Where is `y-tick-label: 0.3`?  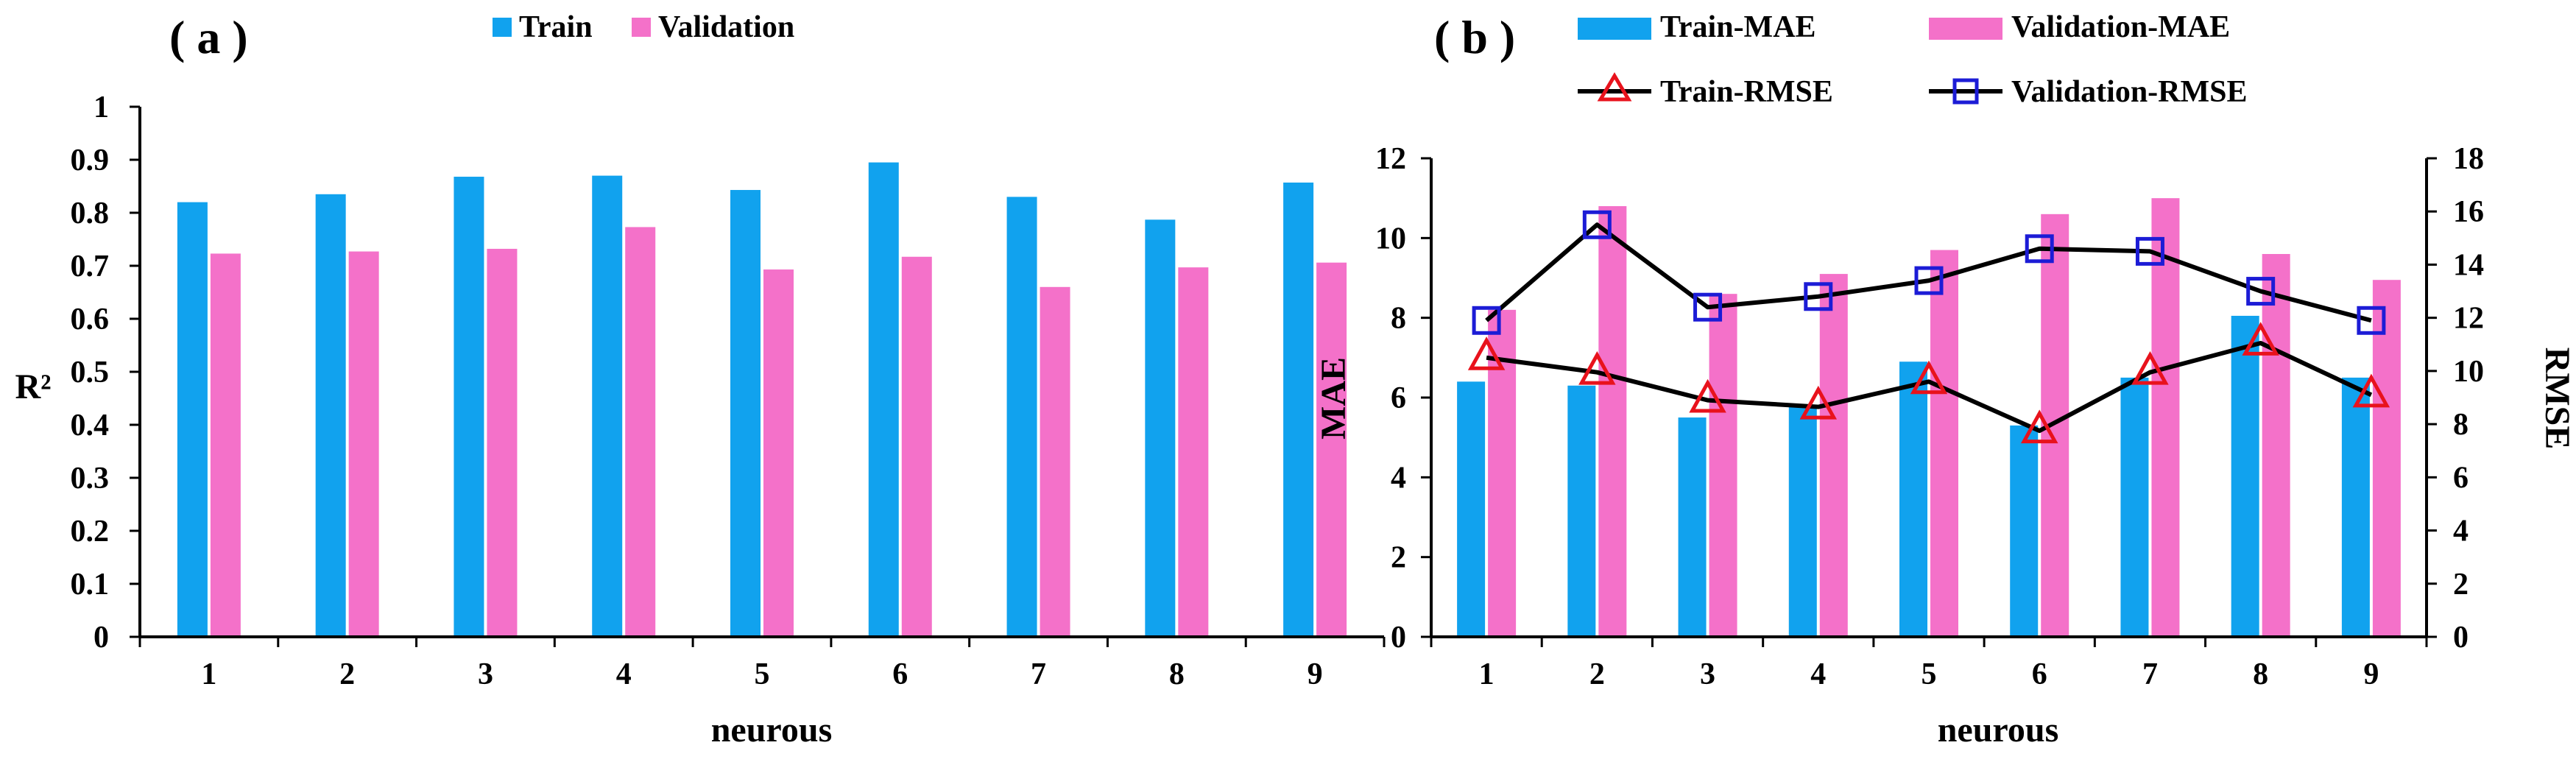
y-tick-label: 0.3 is located at coordinates (90, 478).